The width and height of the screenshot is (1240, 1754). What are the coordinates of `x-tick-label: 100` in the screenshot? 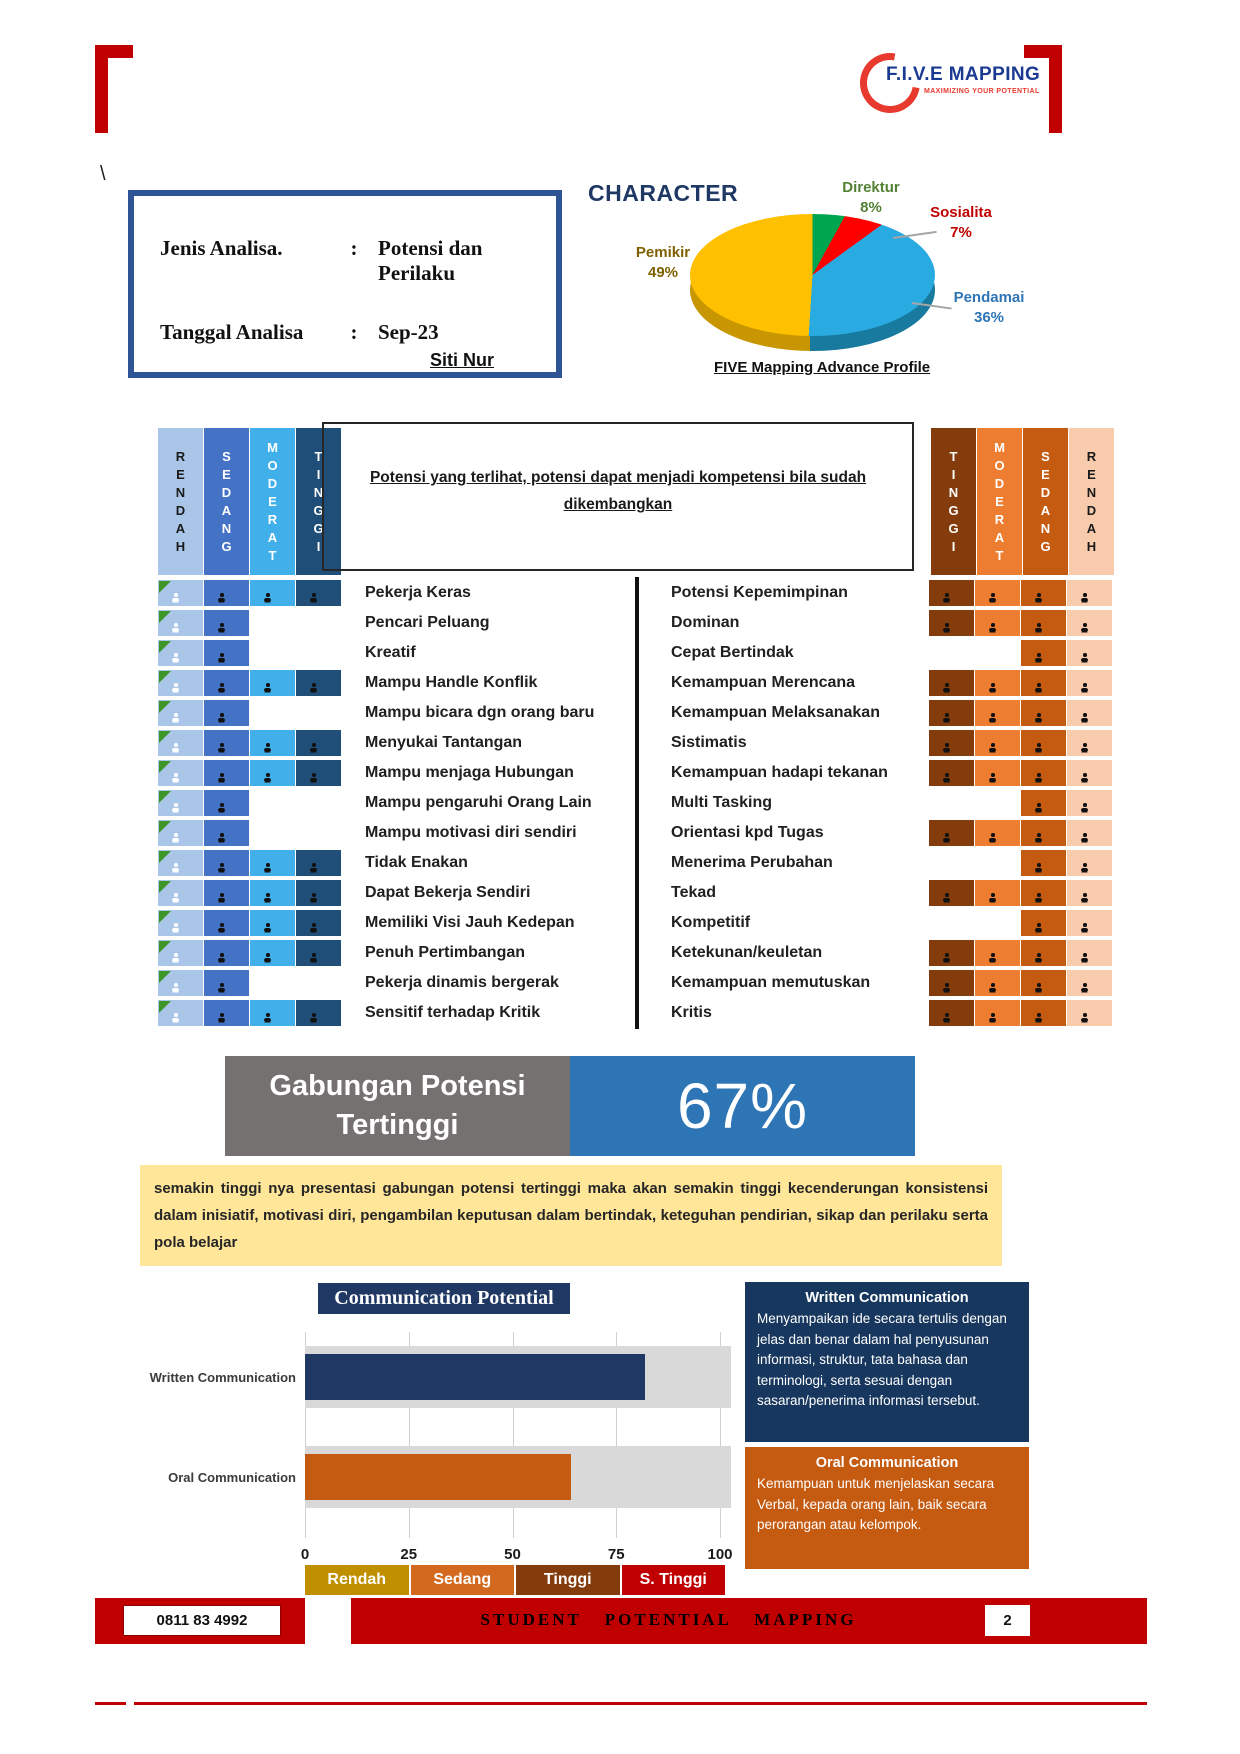 It's located at (720, 1554).